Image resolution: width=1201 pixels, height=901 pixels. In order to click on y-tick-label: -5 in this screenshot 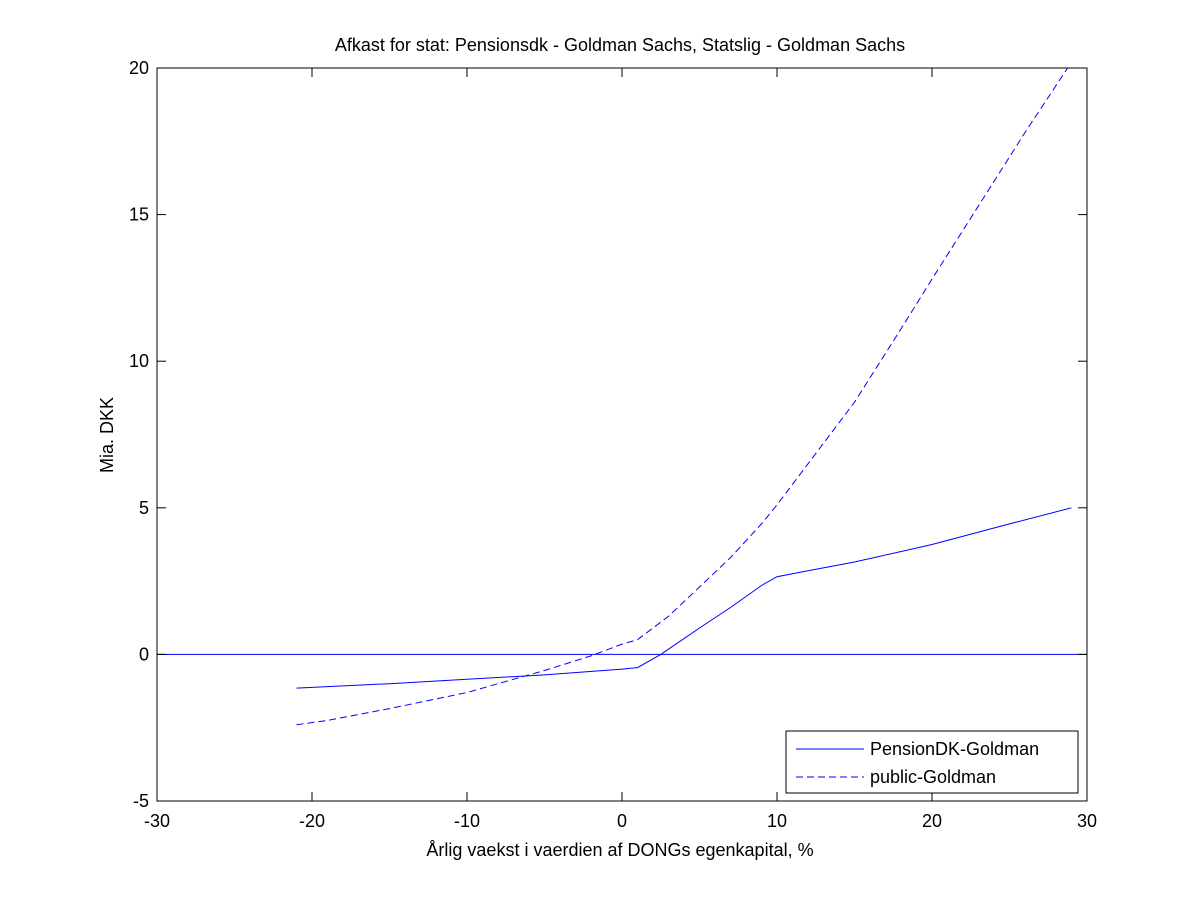, I will do `click(141, 801)`.